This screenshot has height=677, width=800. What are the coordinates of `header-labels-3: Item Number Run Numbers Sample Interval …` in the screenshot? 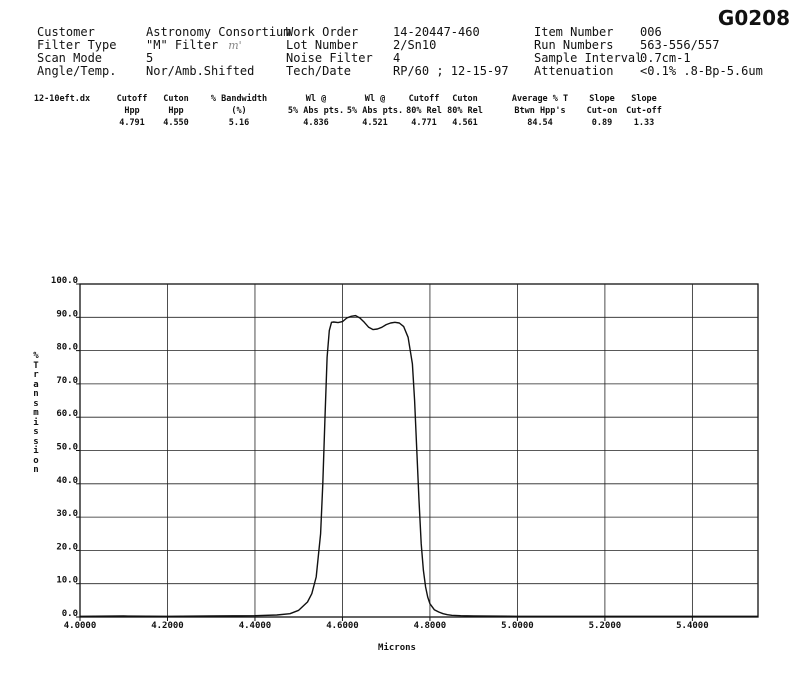 It's located at (588, 52).